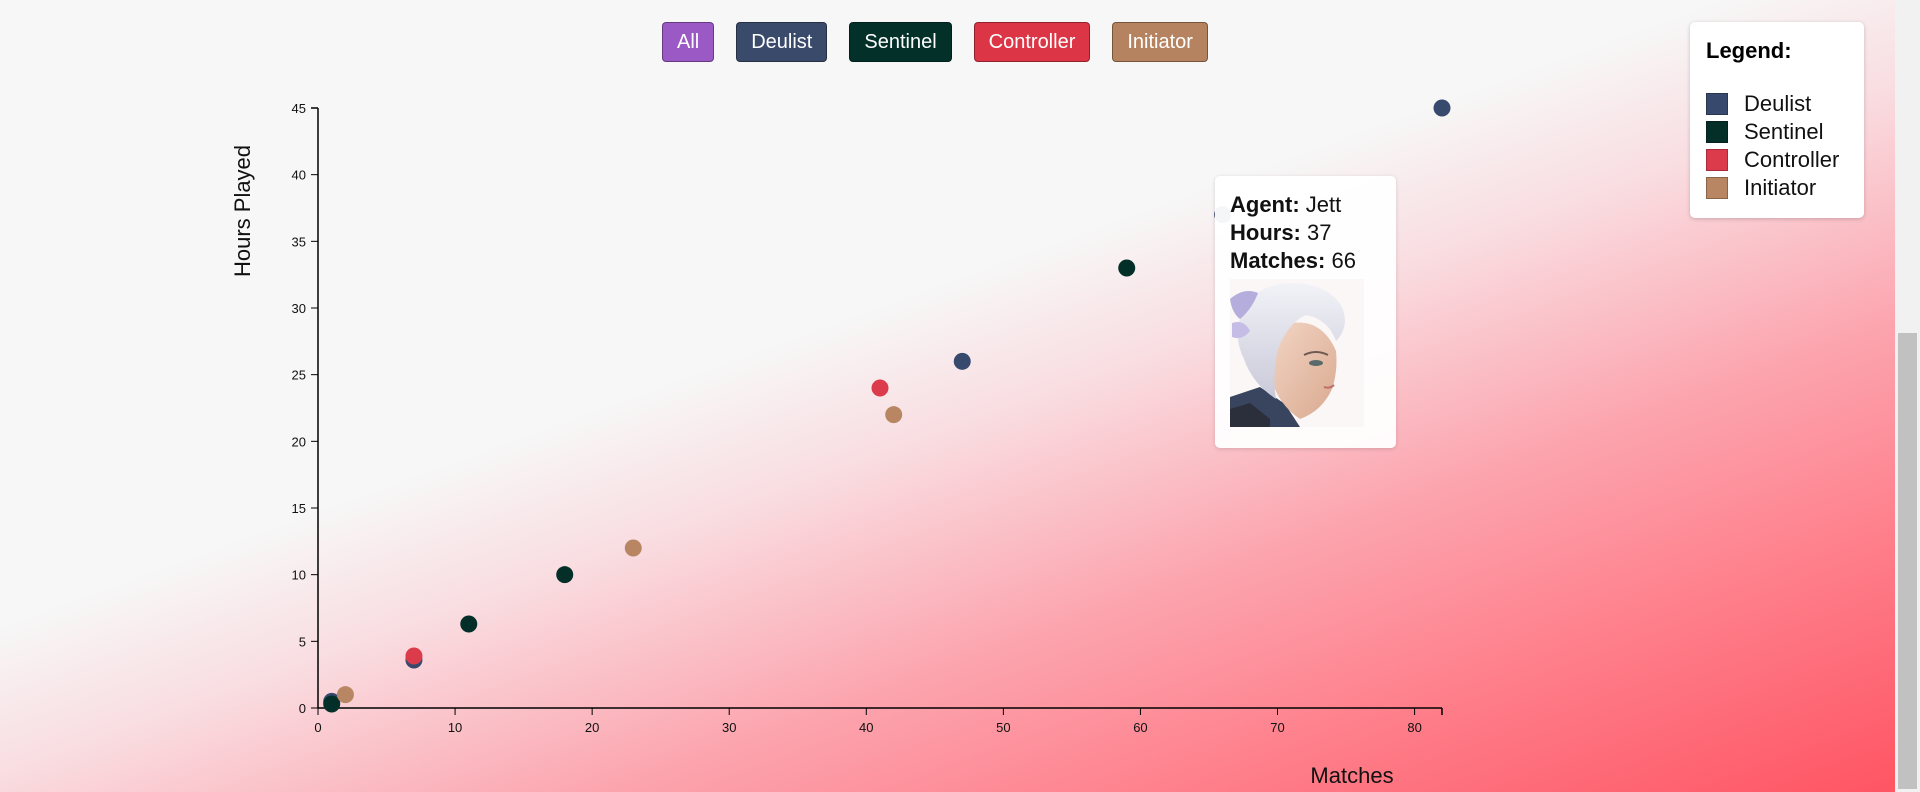 The height and width of the screenshot is (792, 1920). Describe the element at coordinates (729, 727) in the screenshot. I see `x-tick-label: 30` at that location.